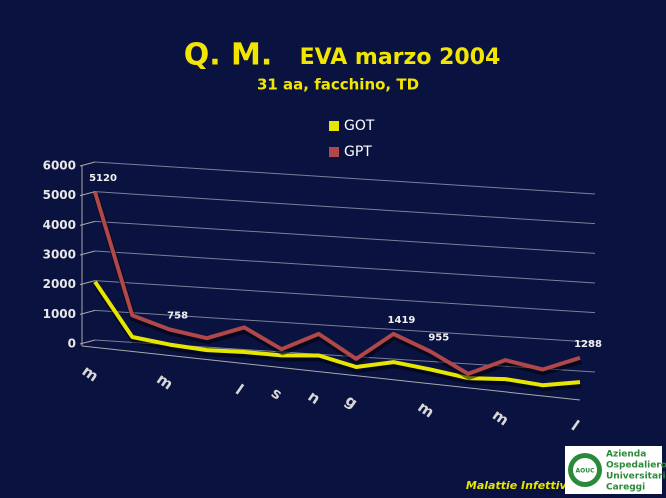  I want to click on y-tick-label: 6000, so click(59, 166).